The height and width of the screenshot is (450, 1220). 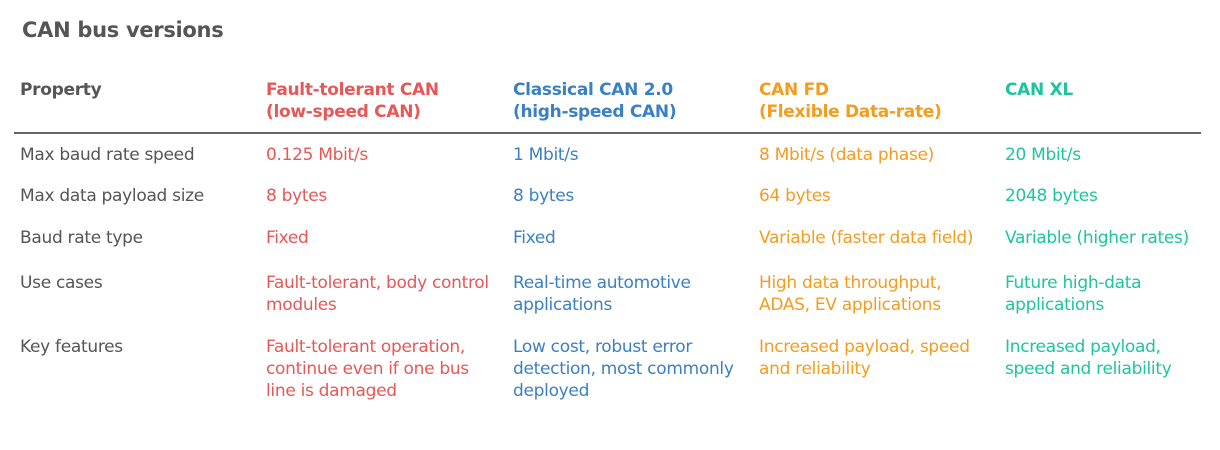 I want to click on cell-can-fd: 8 Mbit/s (data phase), so click(x=847, y=155).